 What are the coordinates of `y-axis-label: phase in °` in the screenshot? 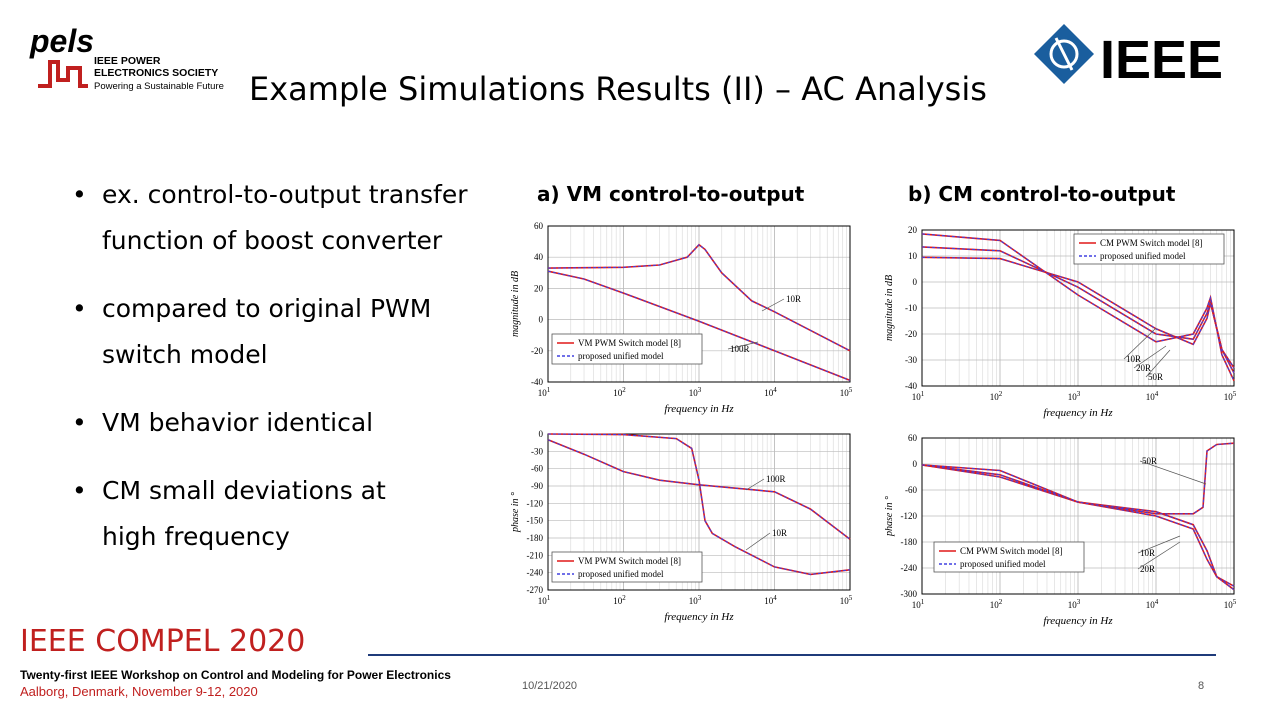 It's located at (515, 512).